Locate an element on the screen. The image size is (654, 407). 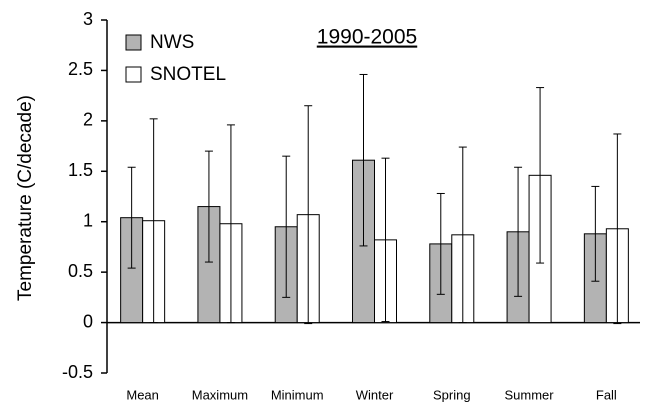
y-axis-title: Temperature (C/decade) is located at coordinates (25, 198).